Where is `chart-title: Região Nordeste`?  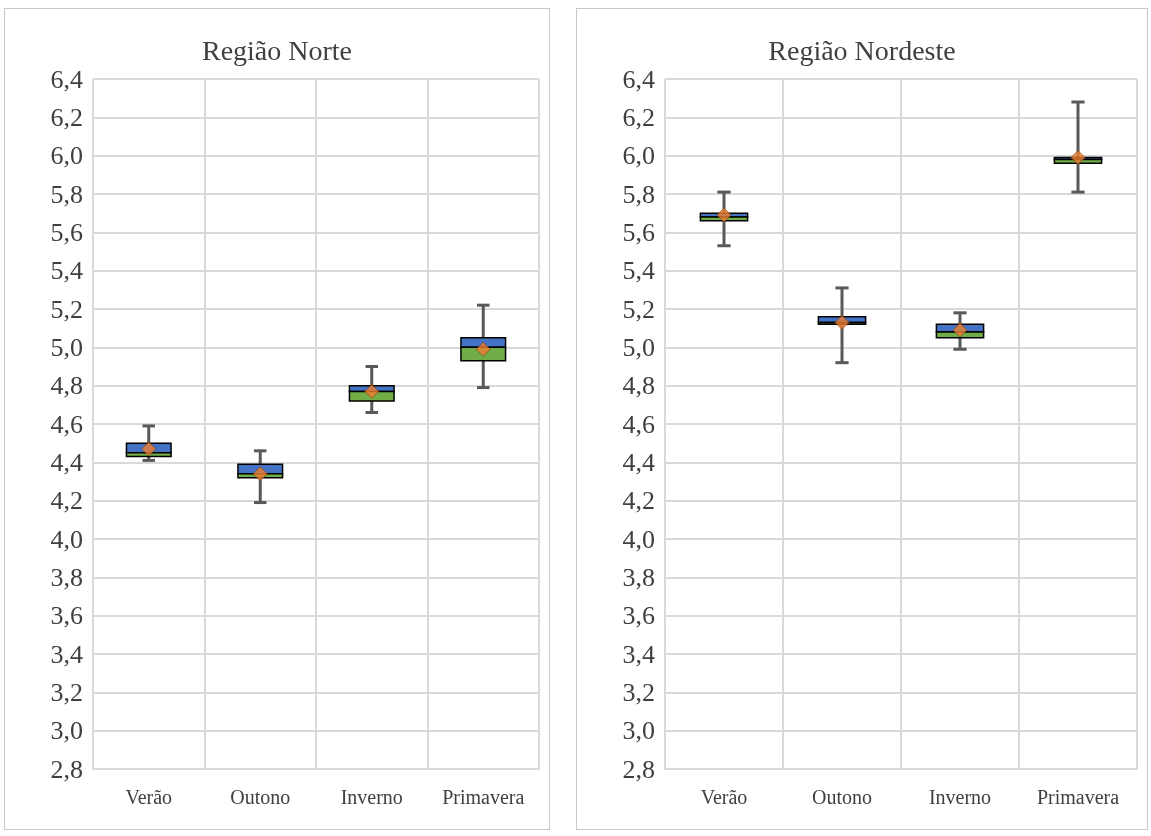 chart-title: Região Nordeste is located at coordinates (862, 50).